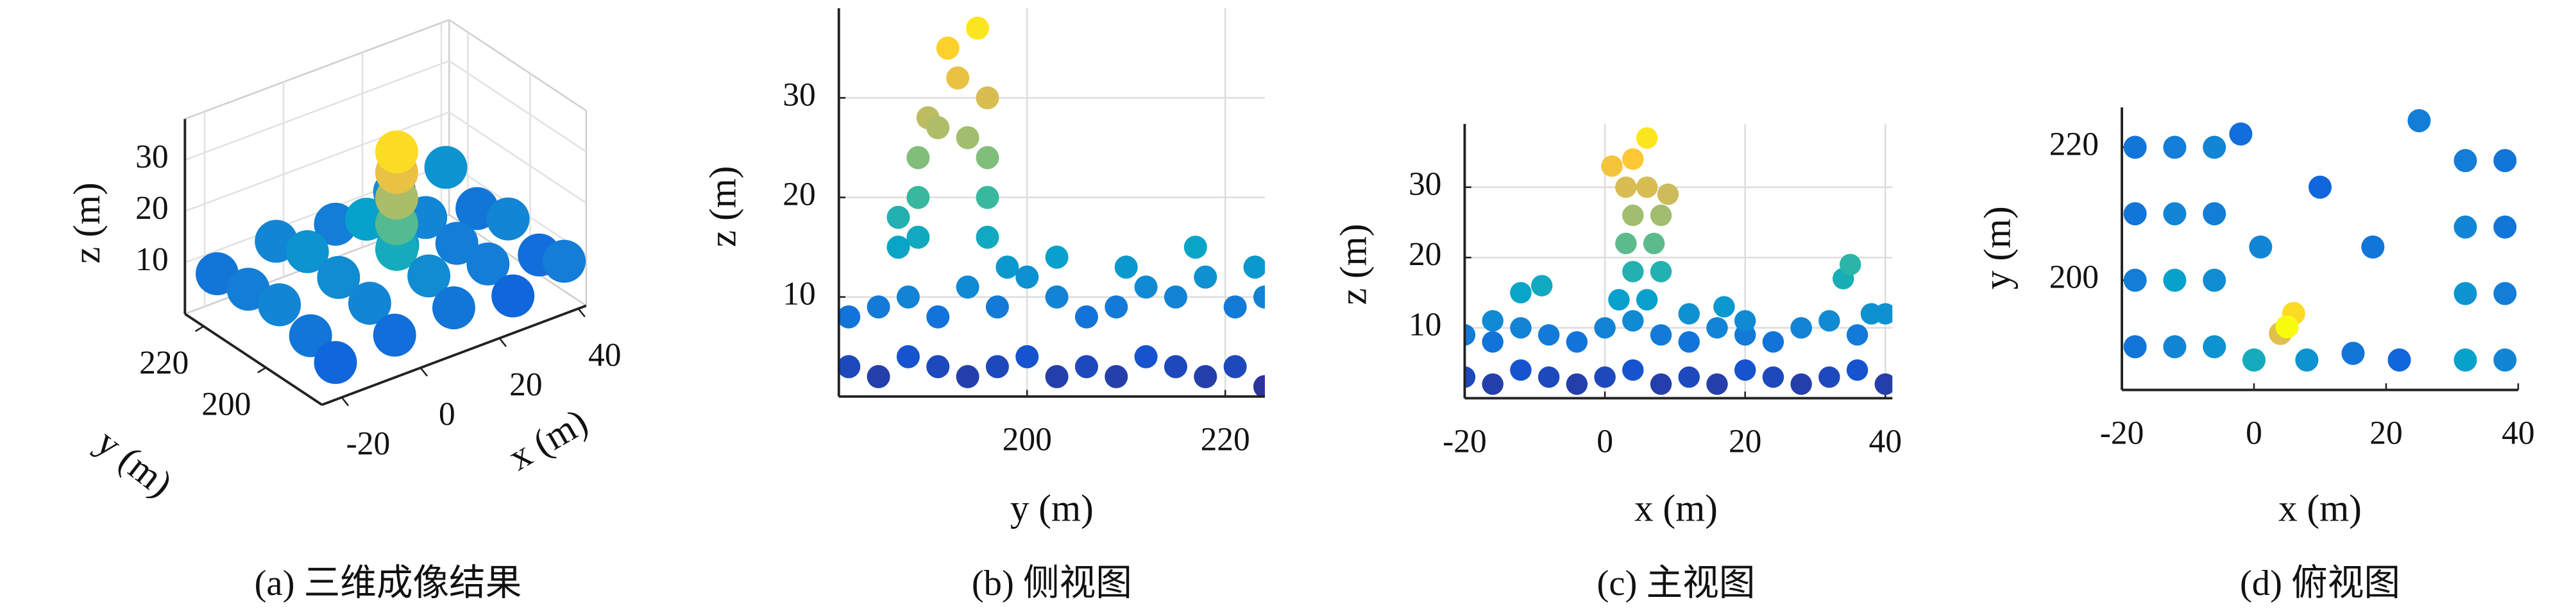  Describe the element at coordinates (454, 355) in the screenshot. I see `x-axis` at that location.